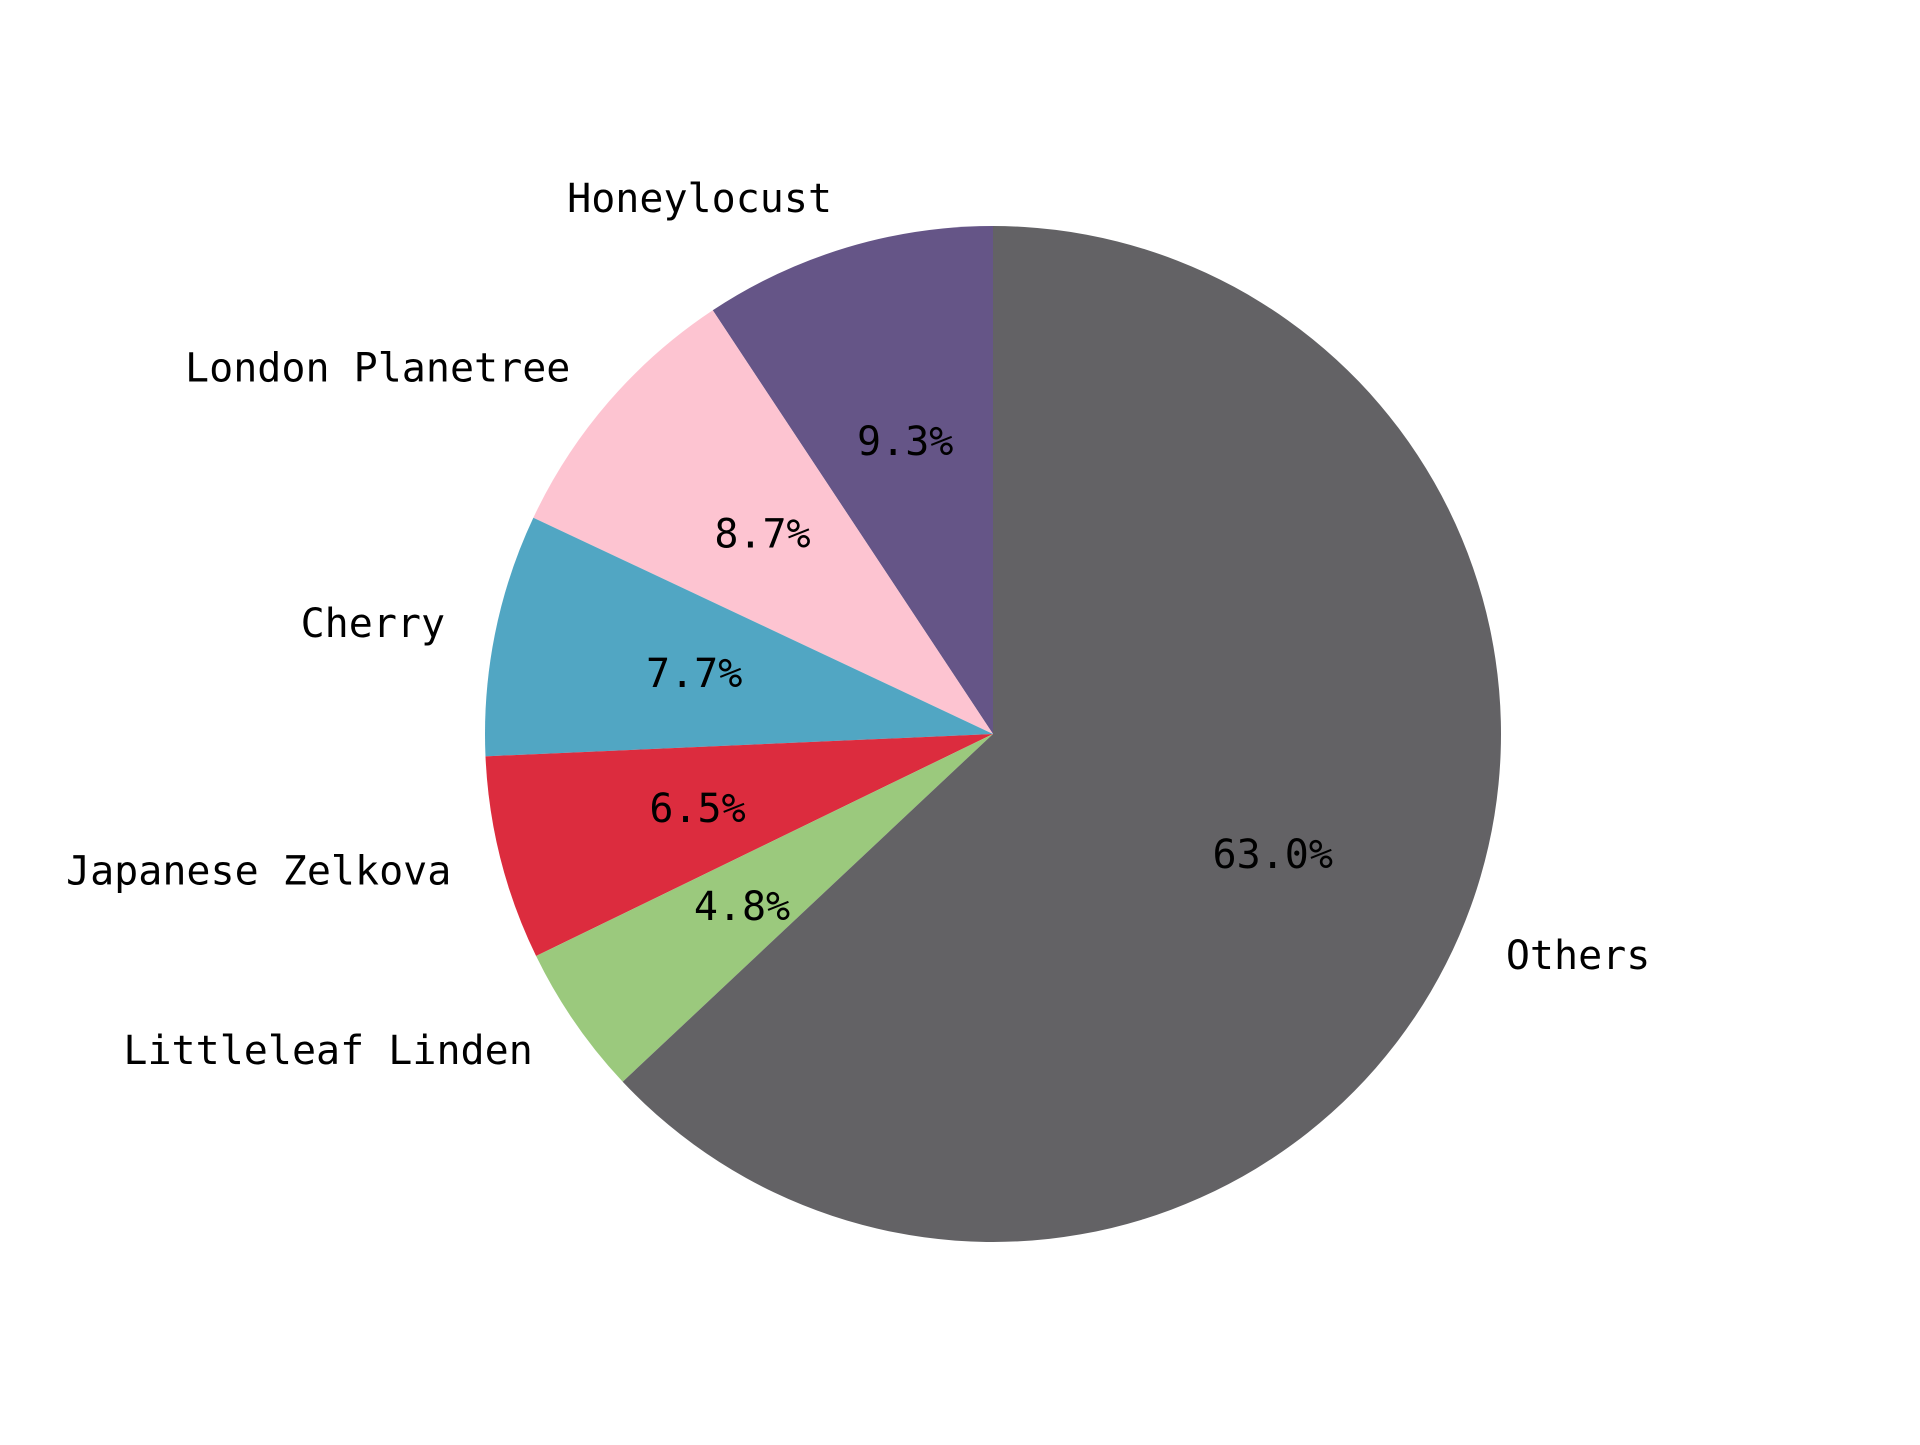 The image size is (1920, 1445). What do you see at coordinates (377, 368) in the screenshot?
I see `category-label-london-planetree: London Planetree` at bounding box center [377, 368].